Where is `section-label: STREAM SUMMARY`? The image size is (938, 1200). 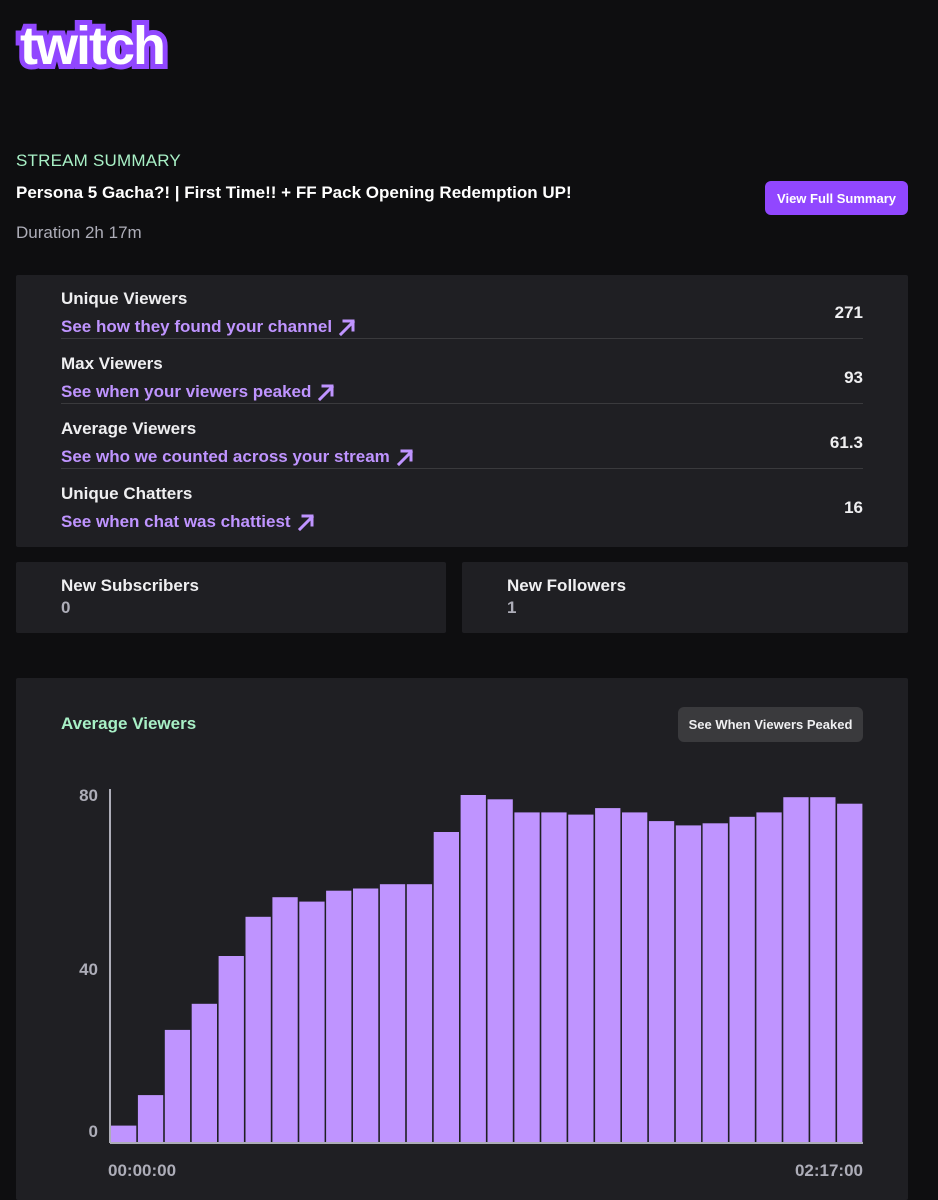 section-label: STREAM SUMMARY is located at coordinates (98, 160).